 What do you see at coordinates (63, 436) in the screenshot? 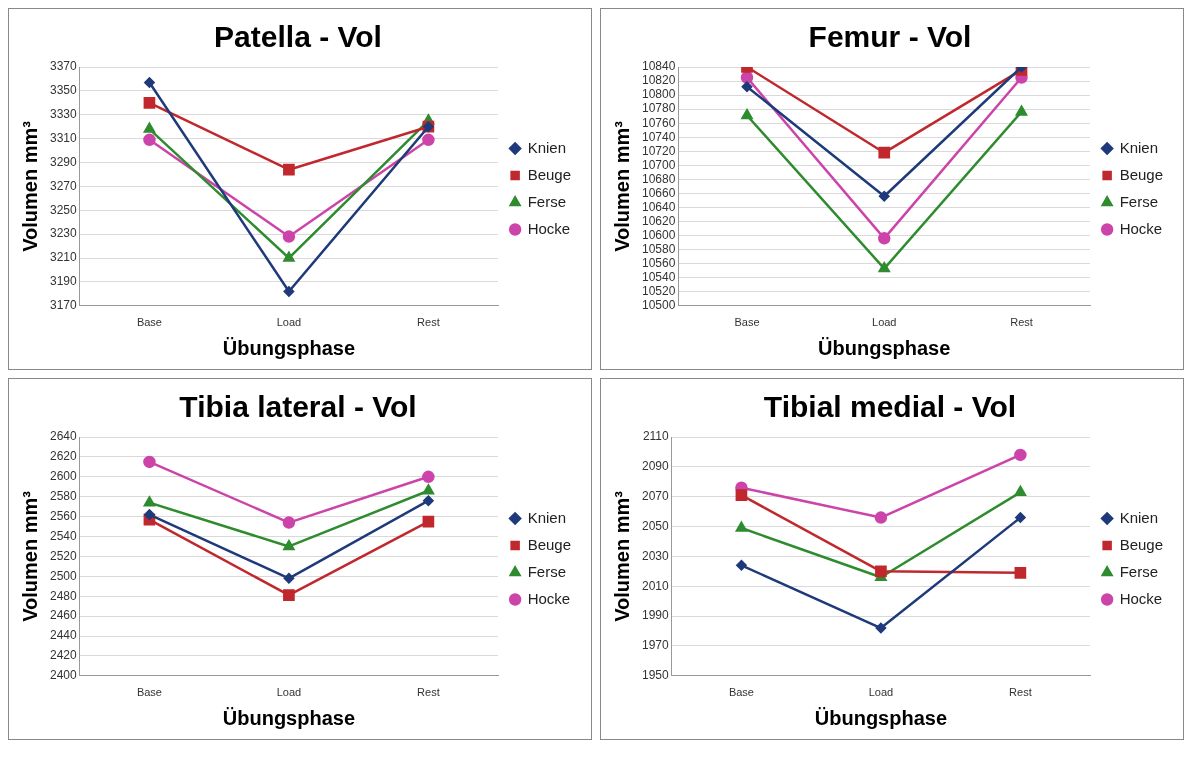
I see `y-tick-label: 2640` at bounding box center [63, 436].